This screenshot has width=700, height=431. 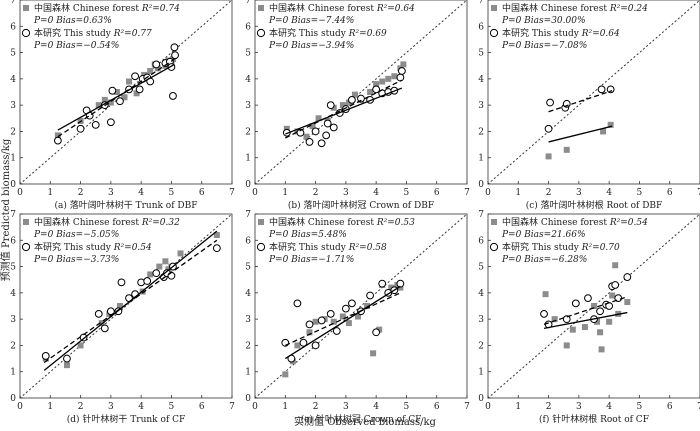 I want to click on x-axis-label: 实测值 Observed biomass/kg, so click(x=365, y=421).